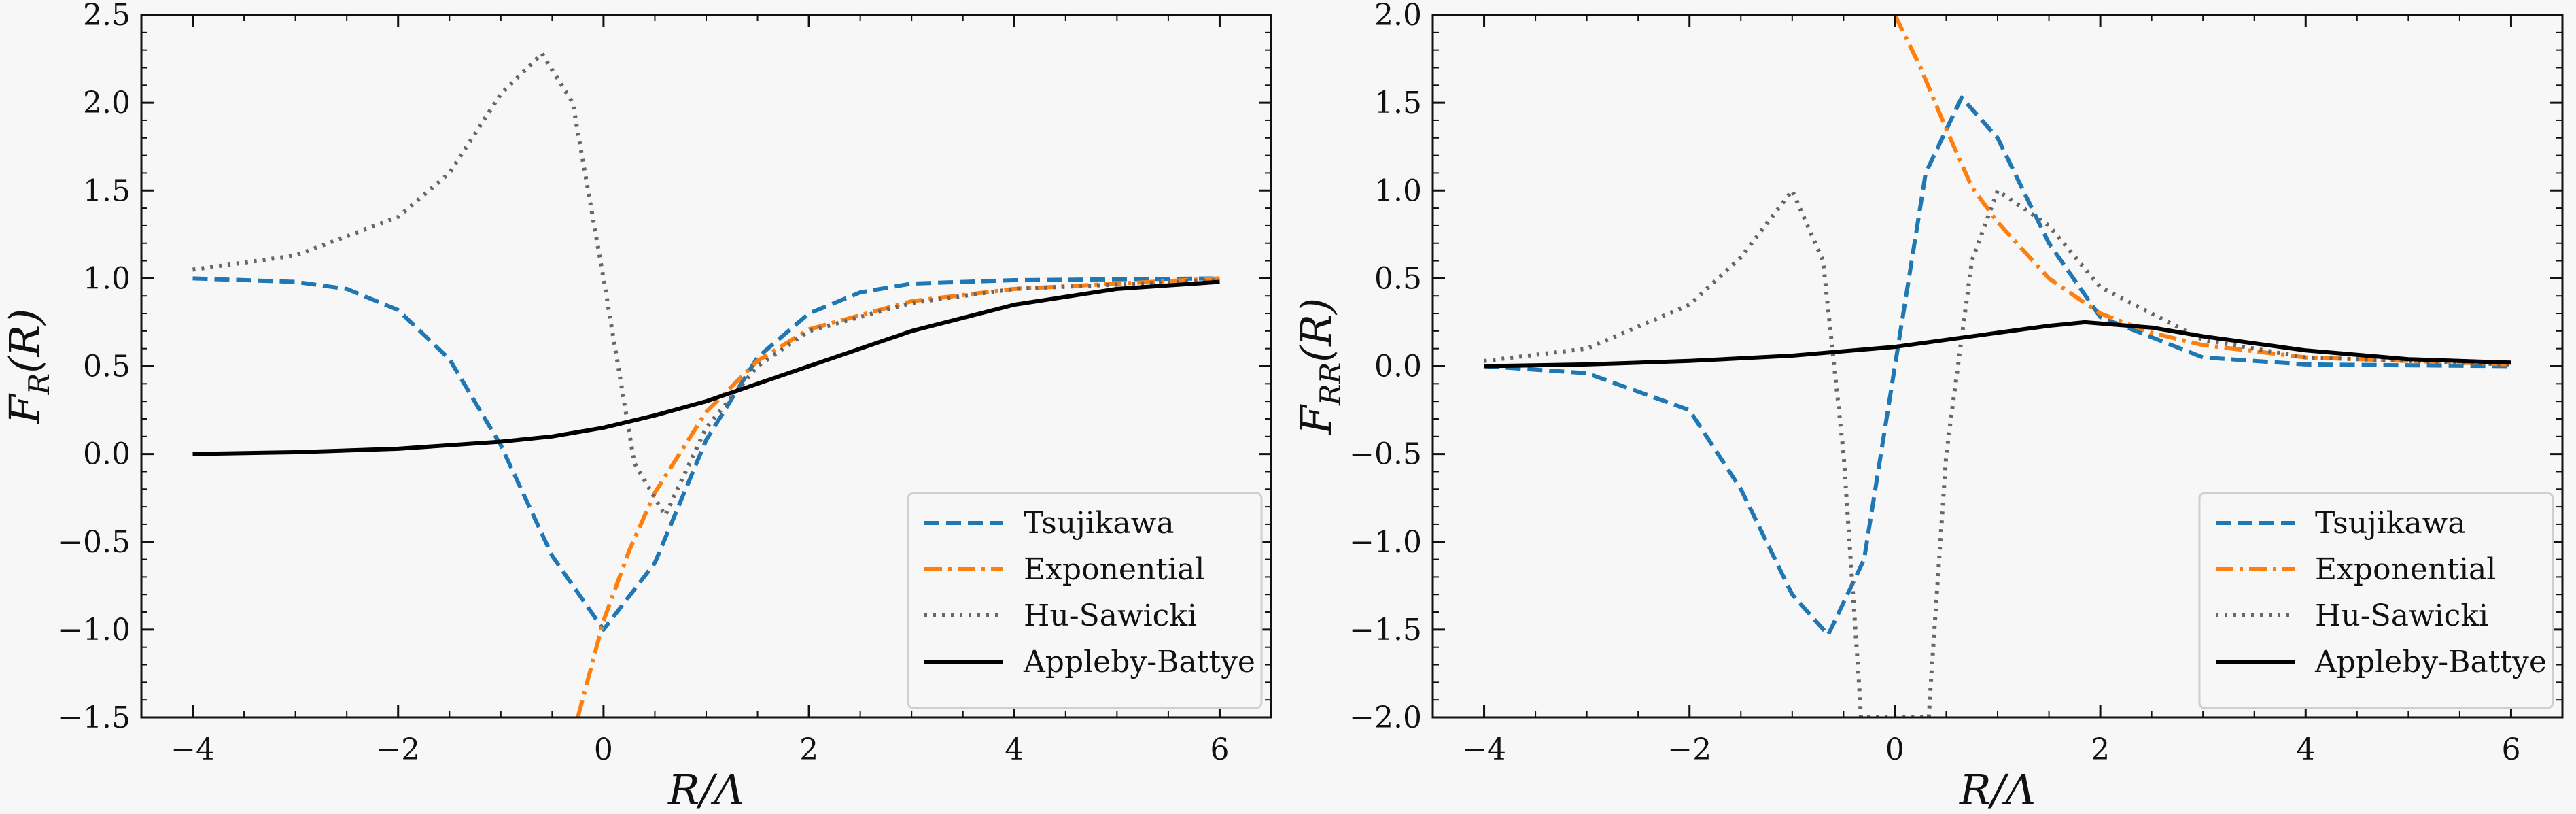 This screenshot has height=814, width=2576. What do you see at coordinates (1385, 717) in the screenshot?
I see `y-tick-label: −2.0` at bounding box center [1385, 717].